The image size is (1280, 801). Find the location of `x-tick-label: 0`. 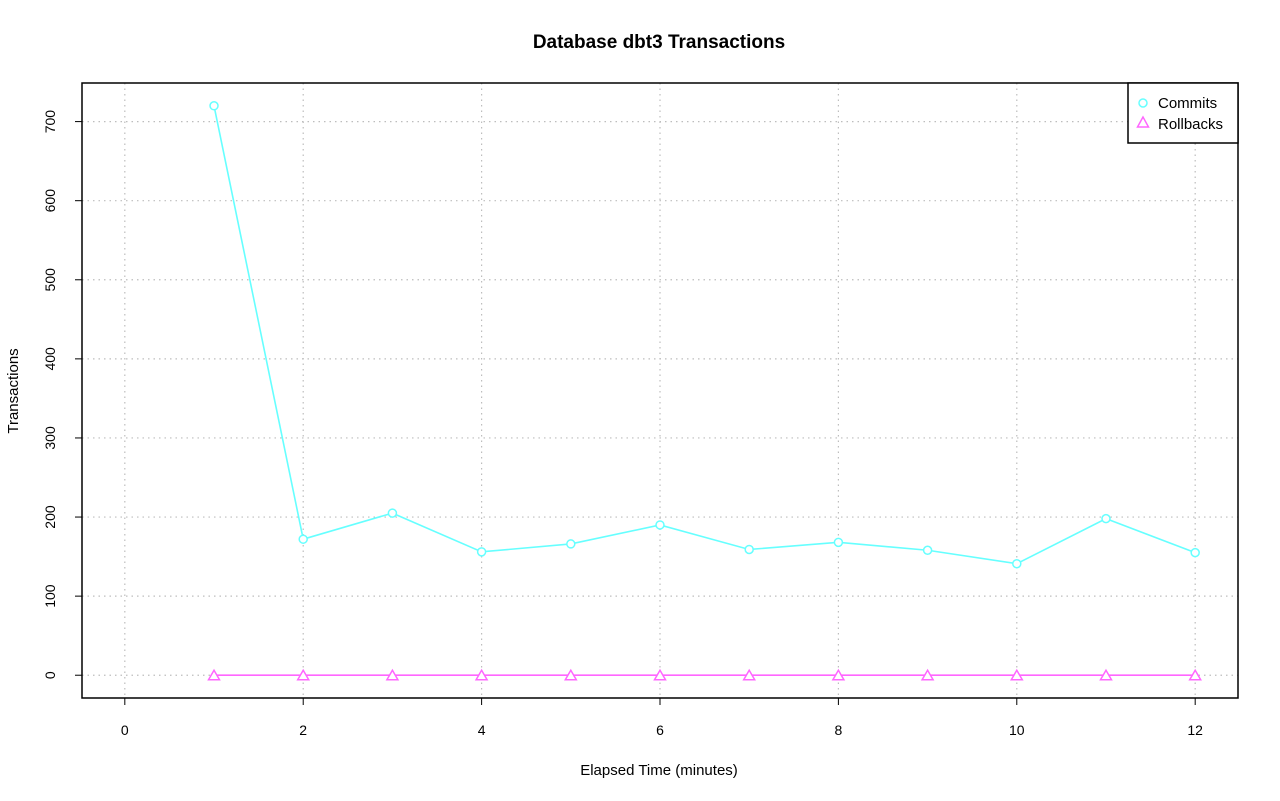

x-tick-label: 0 is located at coordinates (125, 730).